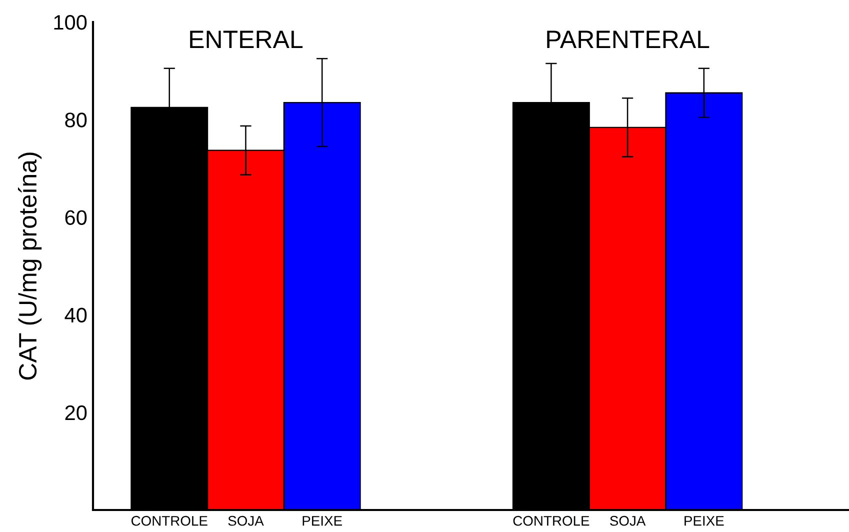  I want to click on y-tick-label: 100, so click(70, 22).